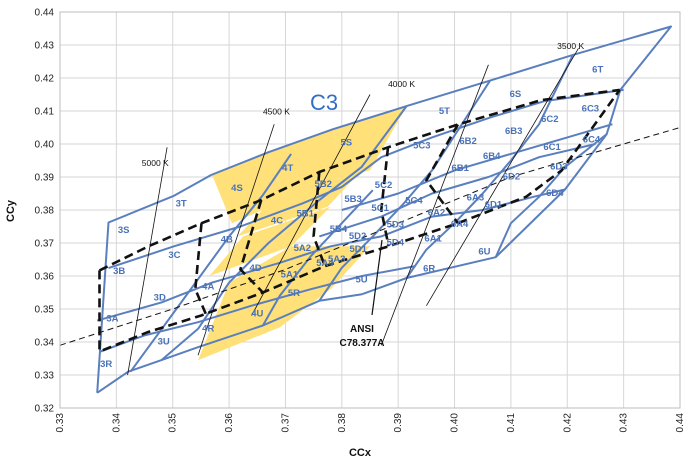  What do you see at coordinates (597, 69) in the screenshot?
I see `bin-label: 6T` at bounding box center [597, 69].